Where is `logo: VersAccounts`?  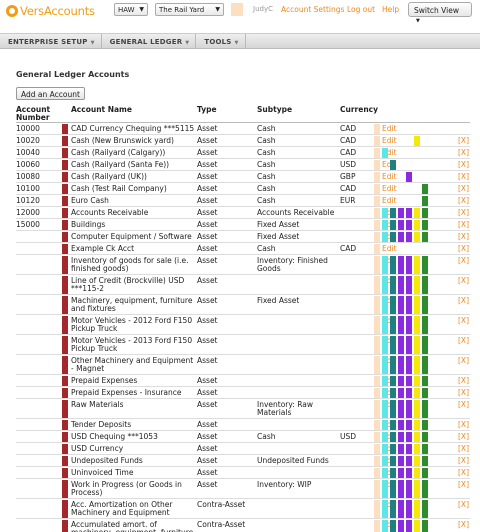 logo: VersAccounts is located at coordinates (50, 11).